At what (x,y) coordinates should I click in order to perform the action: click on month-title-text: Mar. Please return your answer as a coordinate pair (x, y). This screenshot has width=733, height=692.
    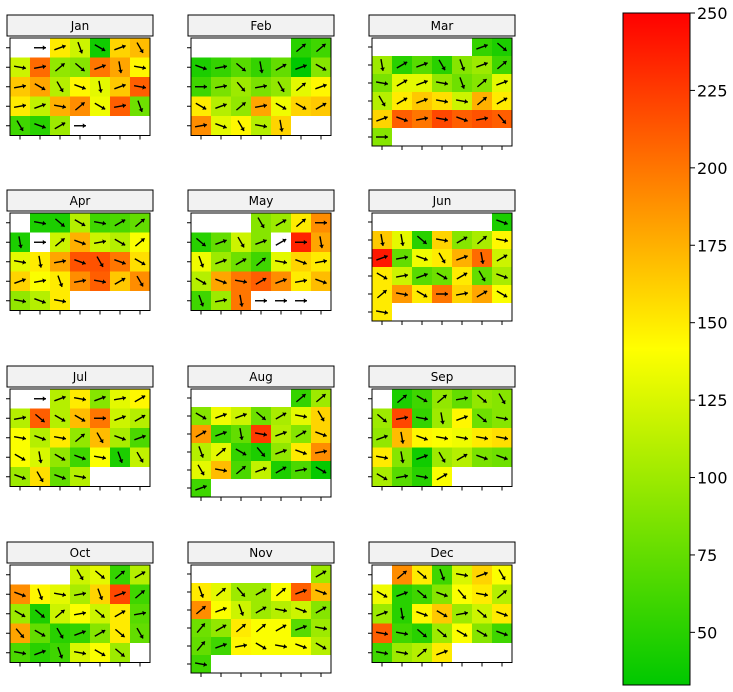
    Looking at the image, I should click on (442, 26).